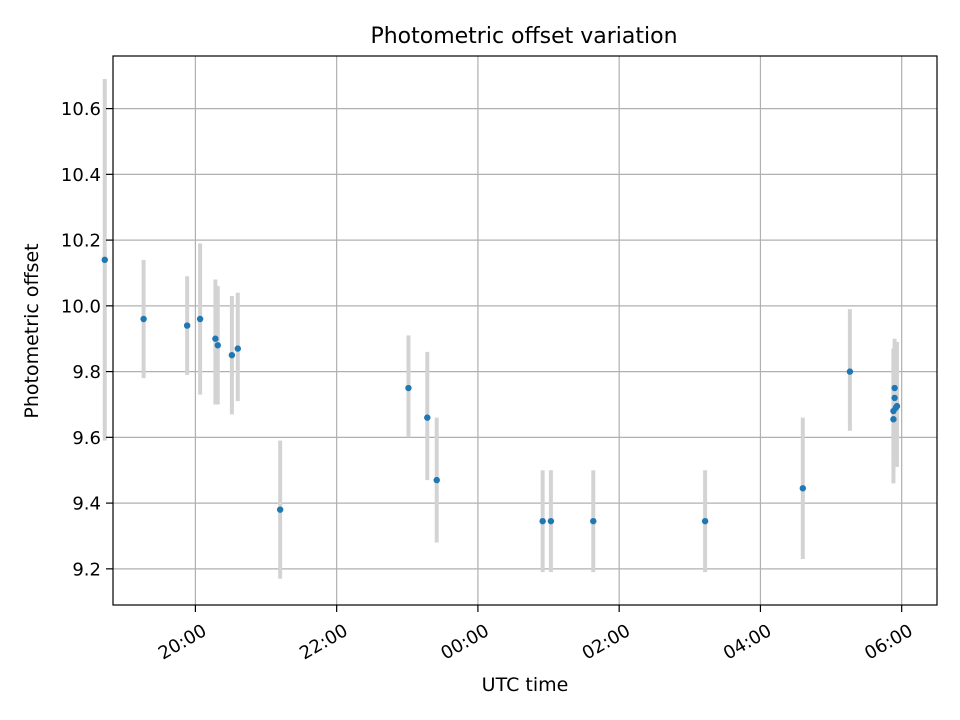  Describe the element at coordinates (81, 109) in the screenshot. I see `y-tick-label: 10.6` at that location.